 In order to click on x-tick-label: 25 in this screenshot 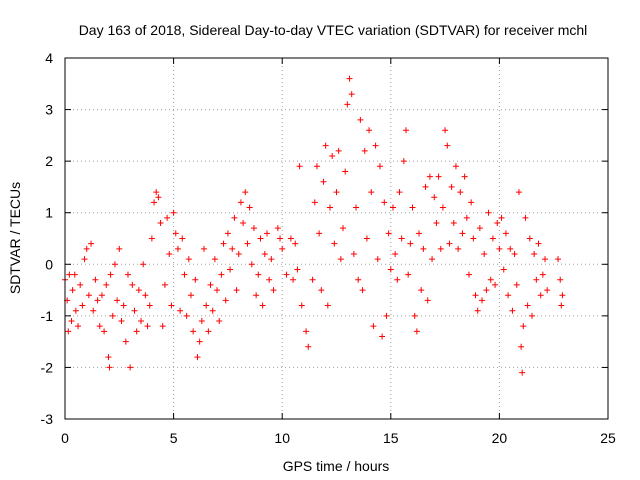, I will do `click(608, 438)`.